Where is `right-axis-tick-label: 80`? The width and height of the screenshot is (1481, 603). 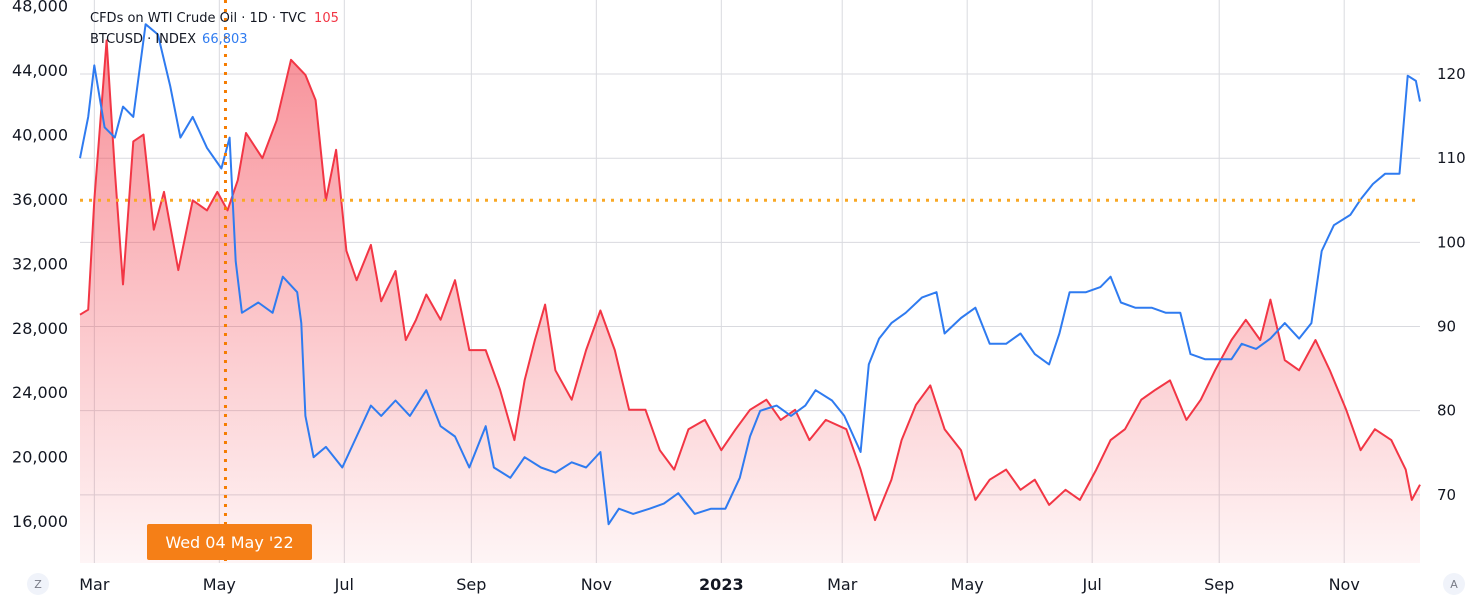 right-axis-tick-label: 80 is located at coordinates (1446, 411).